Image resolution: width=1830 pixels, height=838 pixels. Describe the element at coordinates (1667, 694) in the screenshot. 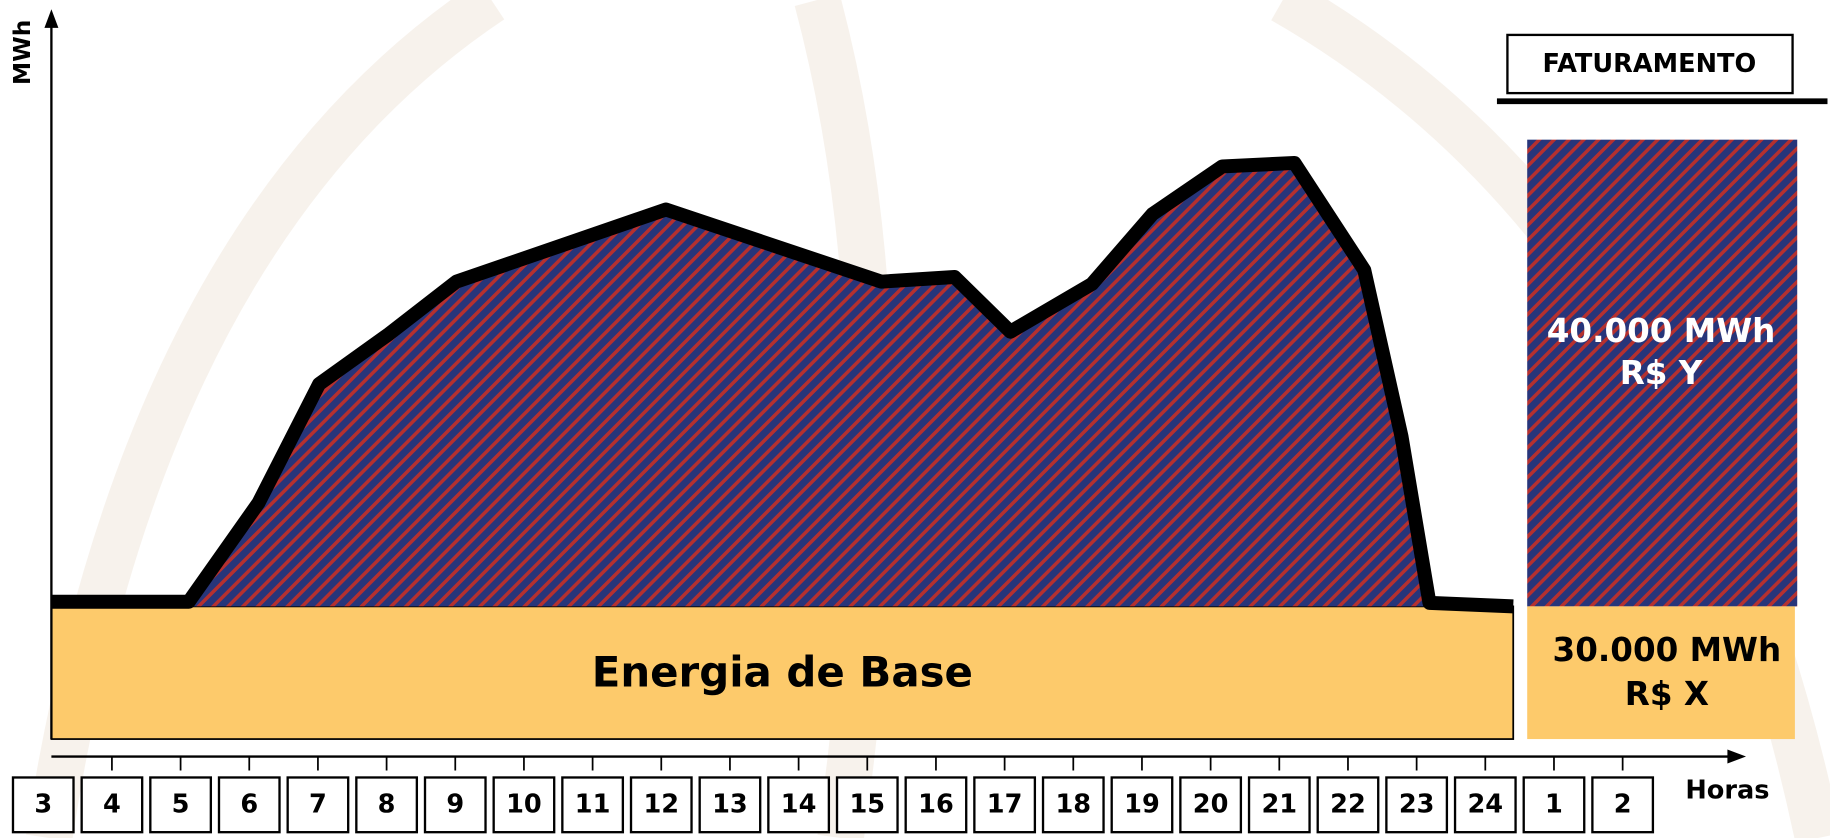

I see `base-price: R$ X` at that location.